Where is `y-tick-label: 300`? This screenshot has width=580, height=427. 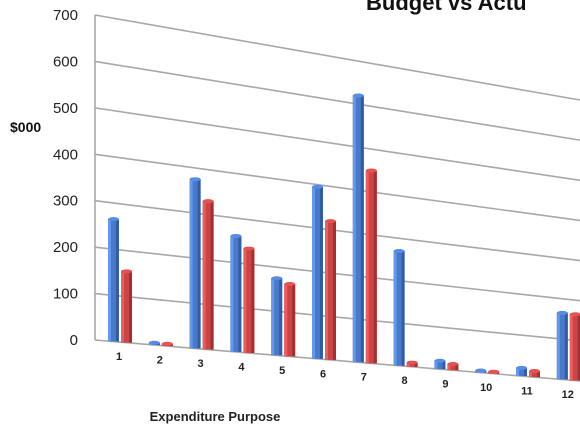
y-tick-label: 300 is located at coordinates (65, 201).